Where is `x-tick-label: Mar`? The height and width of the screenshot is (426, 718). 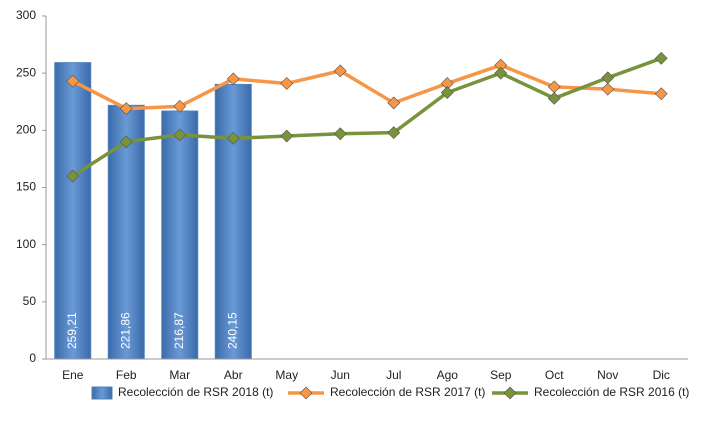
x-tick-label: Mar is located at coordinates (179, 375).